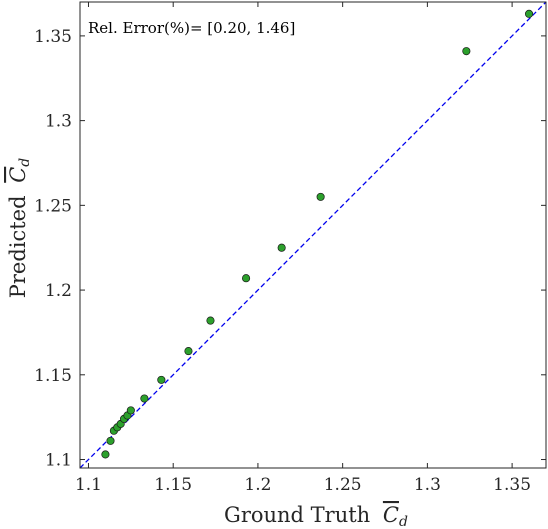  I want to click on x-tick-label: 1.2, so click(257, 485).